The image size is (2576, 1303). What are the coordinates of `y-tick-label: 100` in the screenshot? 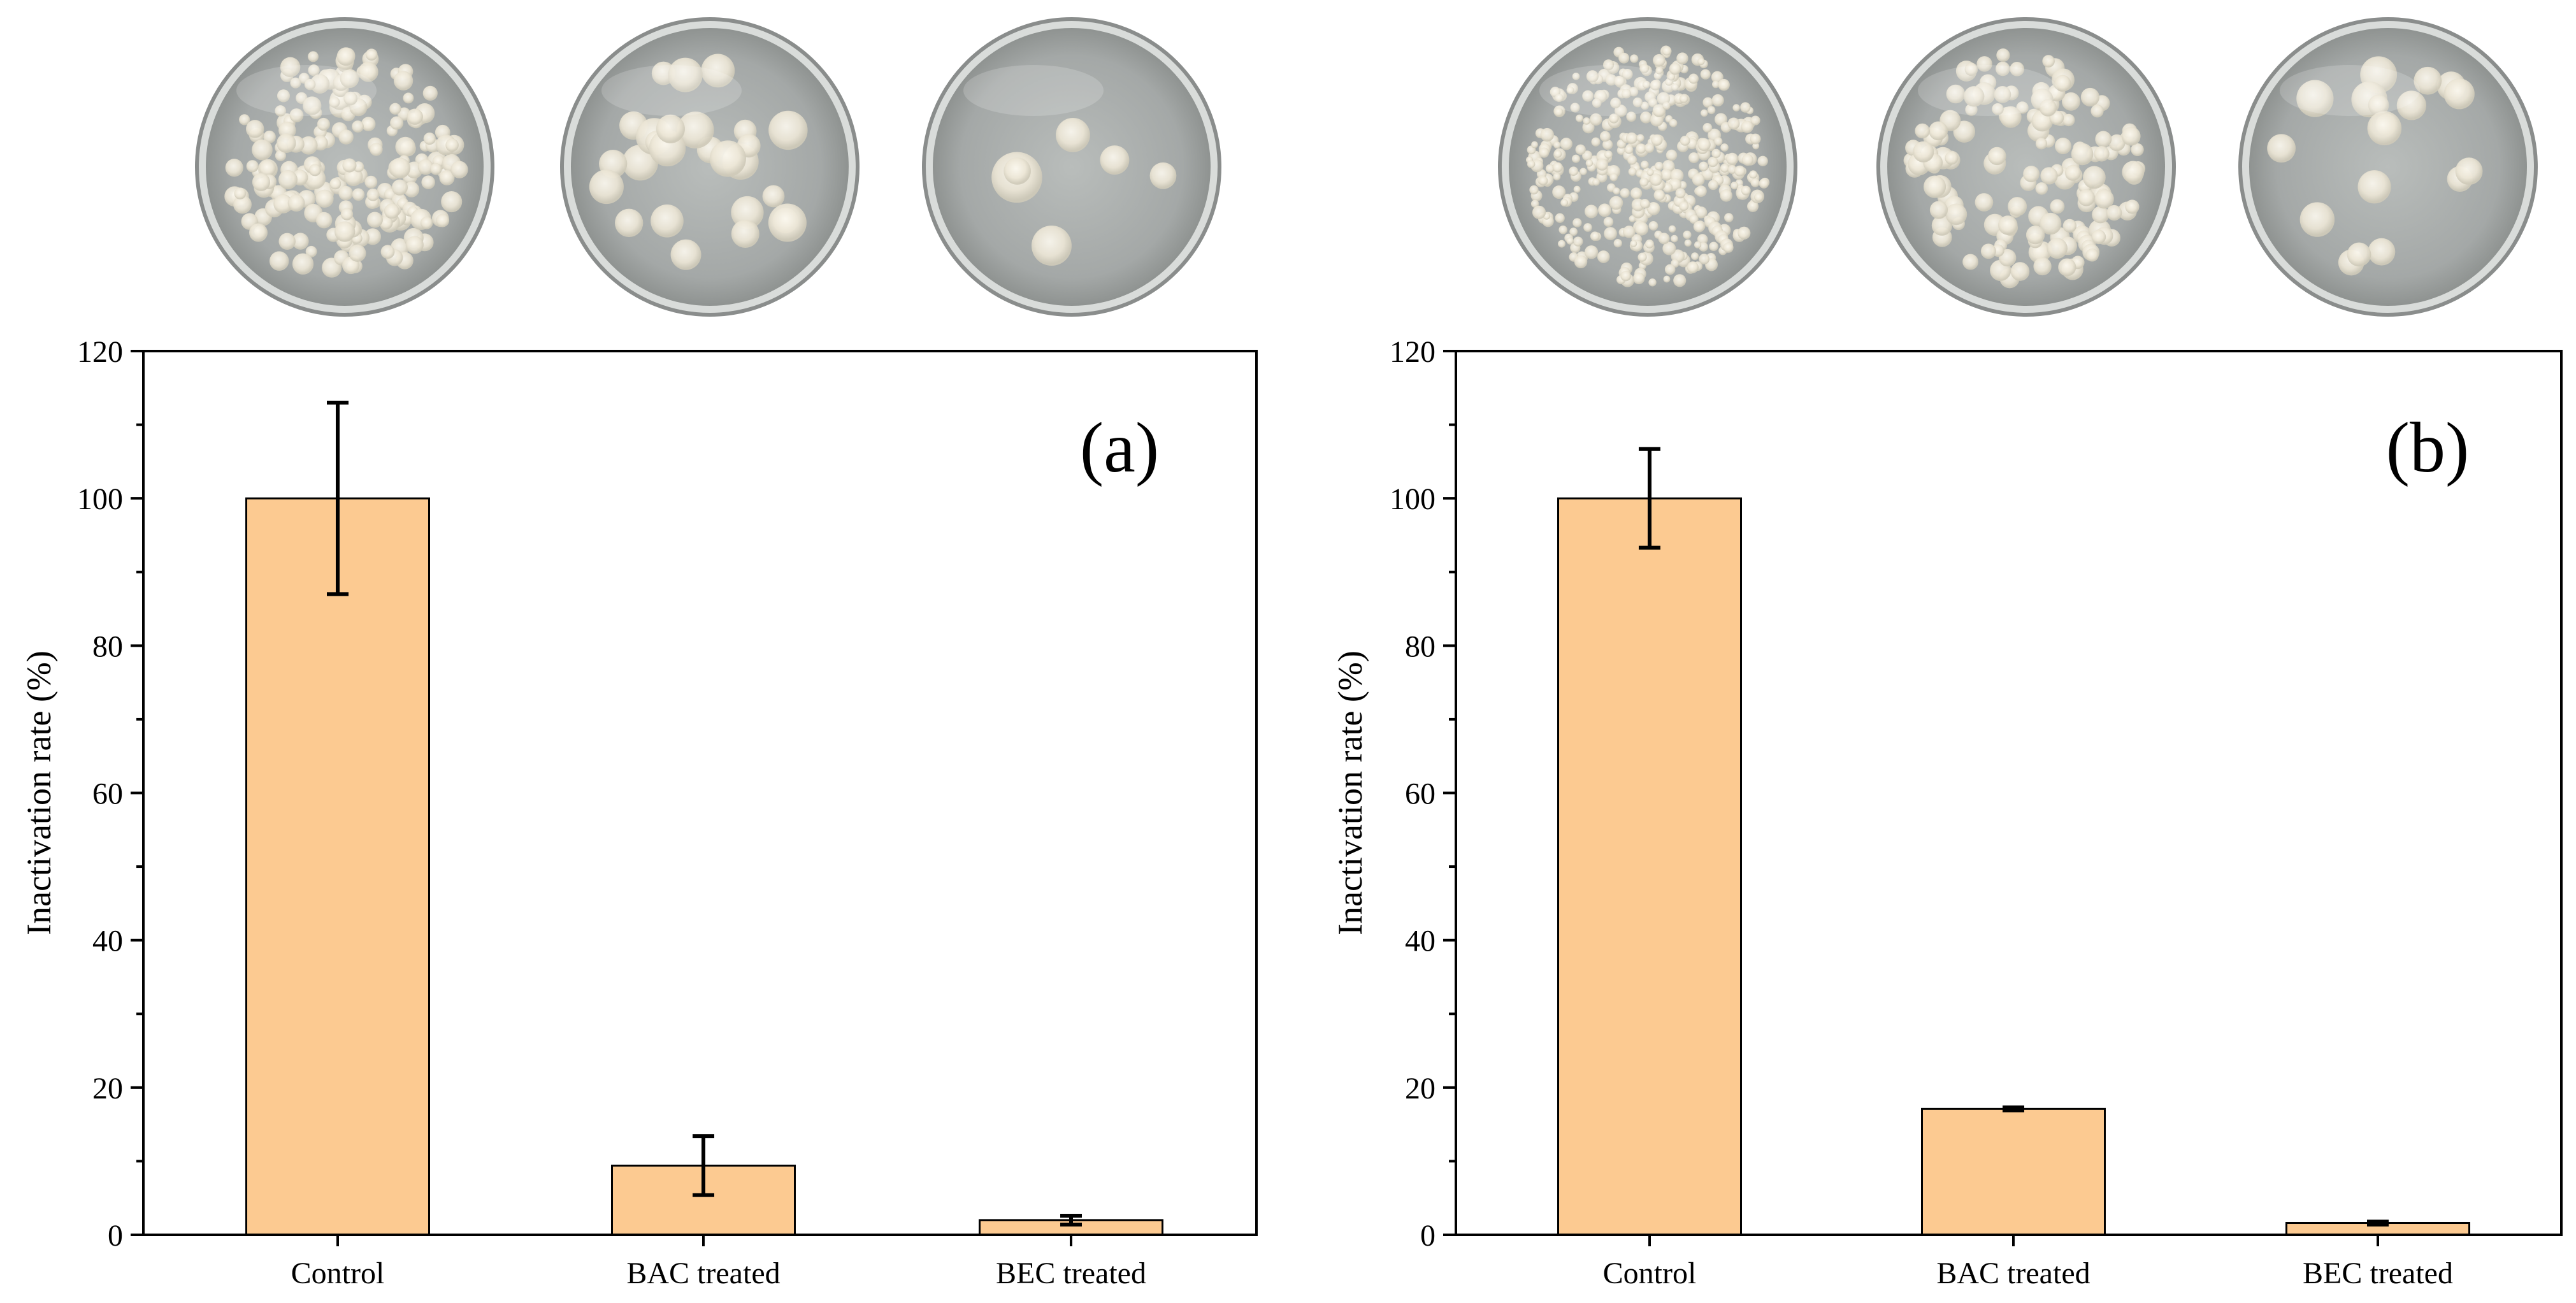 It's located at (1413, 499).